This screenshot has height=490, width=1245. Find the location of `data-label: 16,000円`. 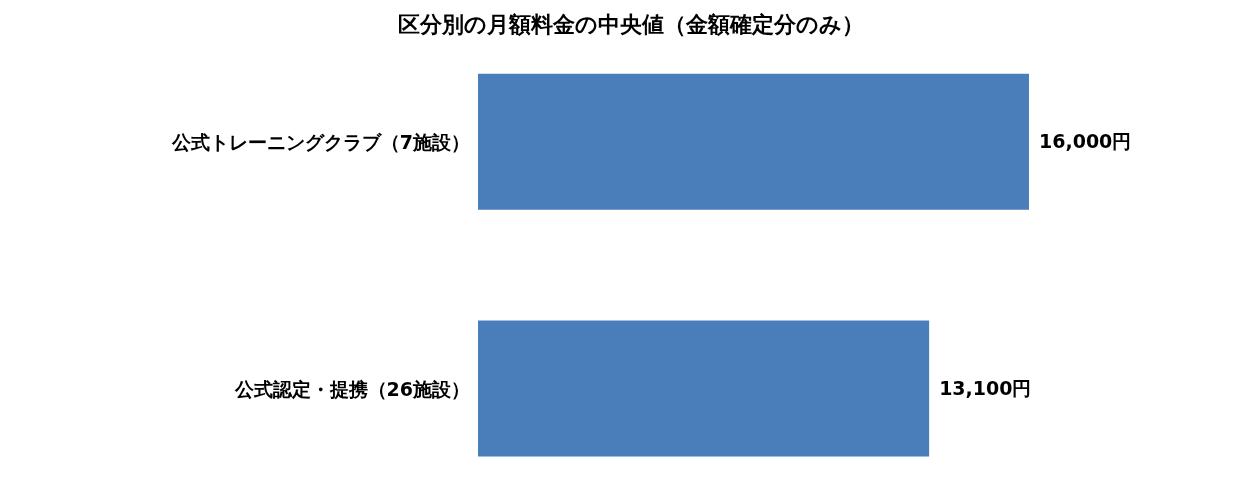

data-label: 16,000円 is located at coordinates (1085, 141).